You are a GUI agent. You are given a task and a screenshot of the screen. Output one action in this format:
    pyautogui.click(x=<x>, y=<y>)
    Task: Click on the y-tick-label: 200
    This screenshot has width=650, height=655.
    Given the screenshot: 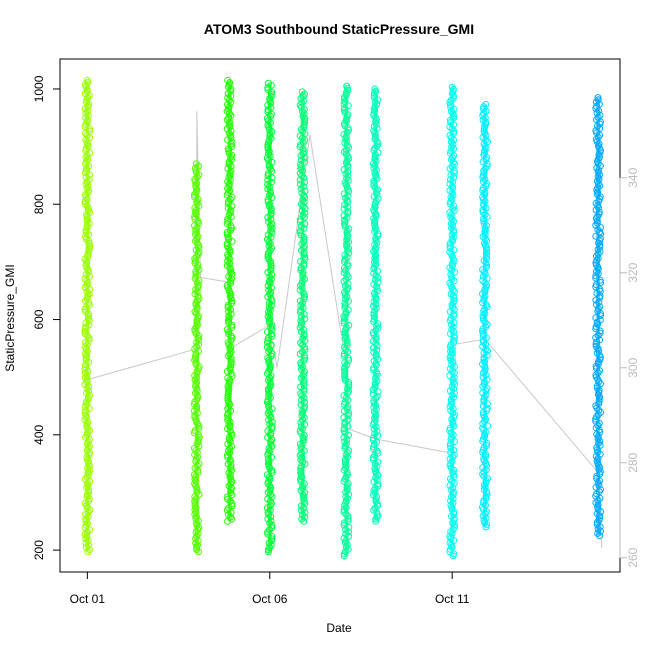 What is the action you would take?
    pyautogui.click(x=39, y=550)
    